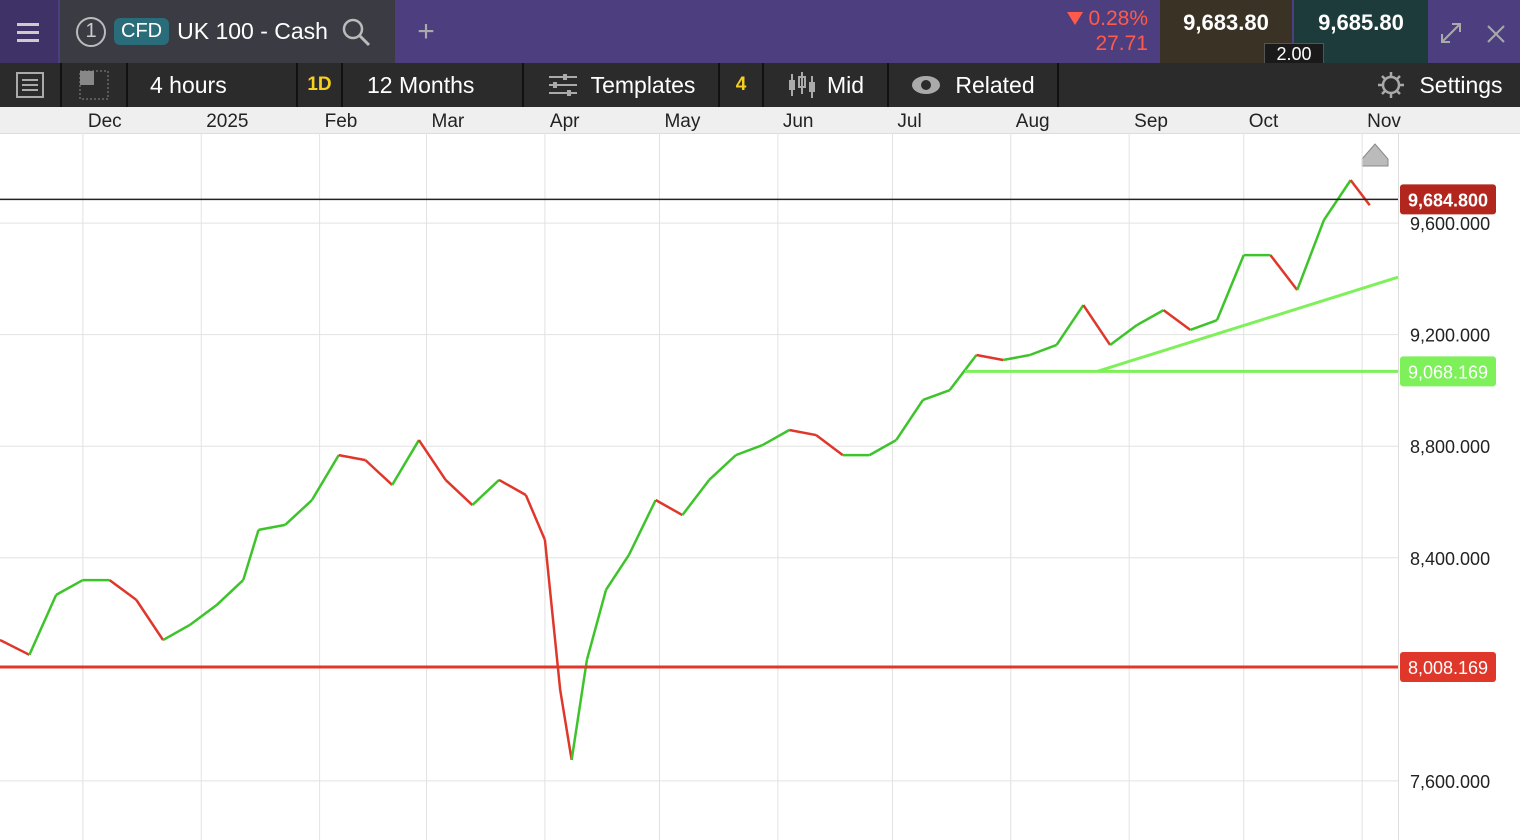 The width and height of the screenshot is (1520, 840). Describe the element at coordinates (1450, 559) in the screenshot. I see `y-tick-label: 8,400.000` at that location.